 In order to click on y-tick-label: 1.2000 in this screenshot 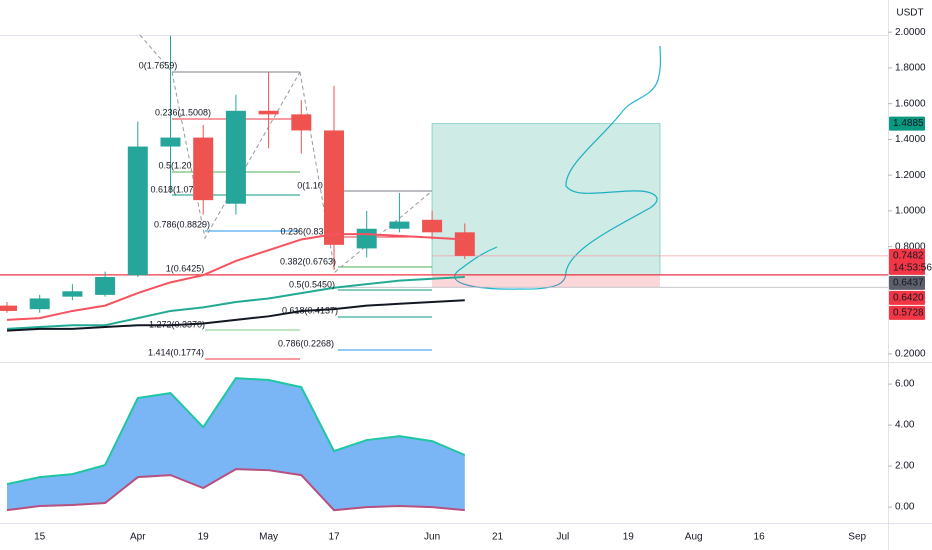, I will do `click(910, 175)`.